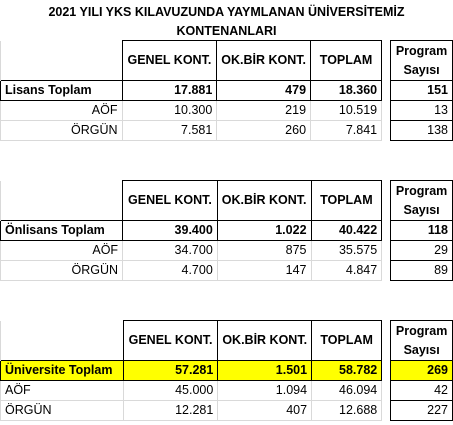 The width and height of the screenshot is (453, 425). I want to click on row-program: 89, so click(421, 270).